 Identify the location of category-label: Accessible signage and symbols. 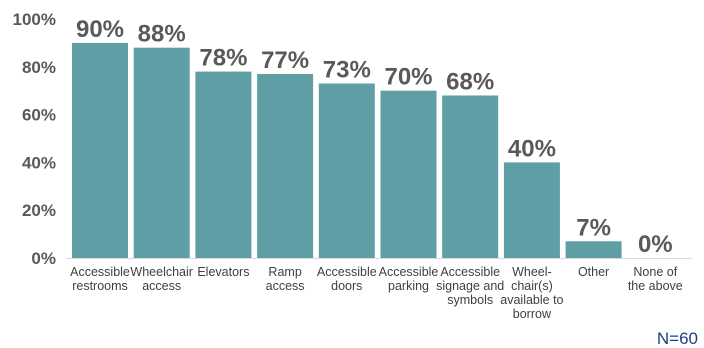
(470, 286).